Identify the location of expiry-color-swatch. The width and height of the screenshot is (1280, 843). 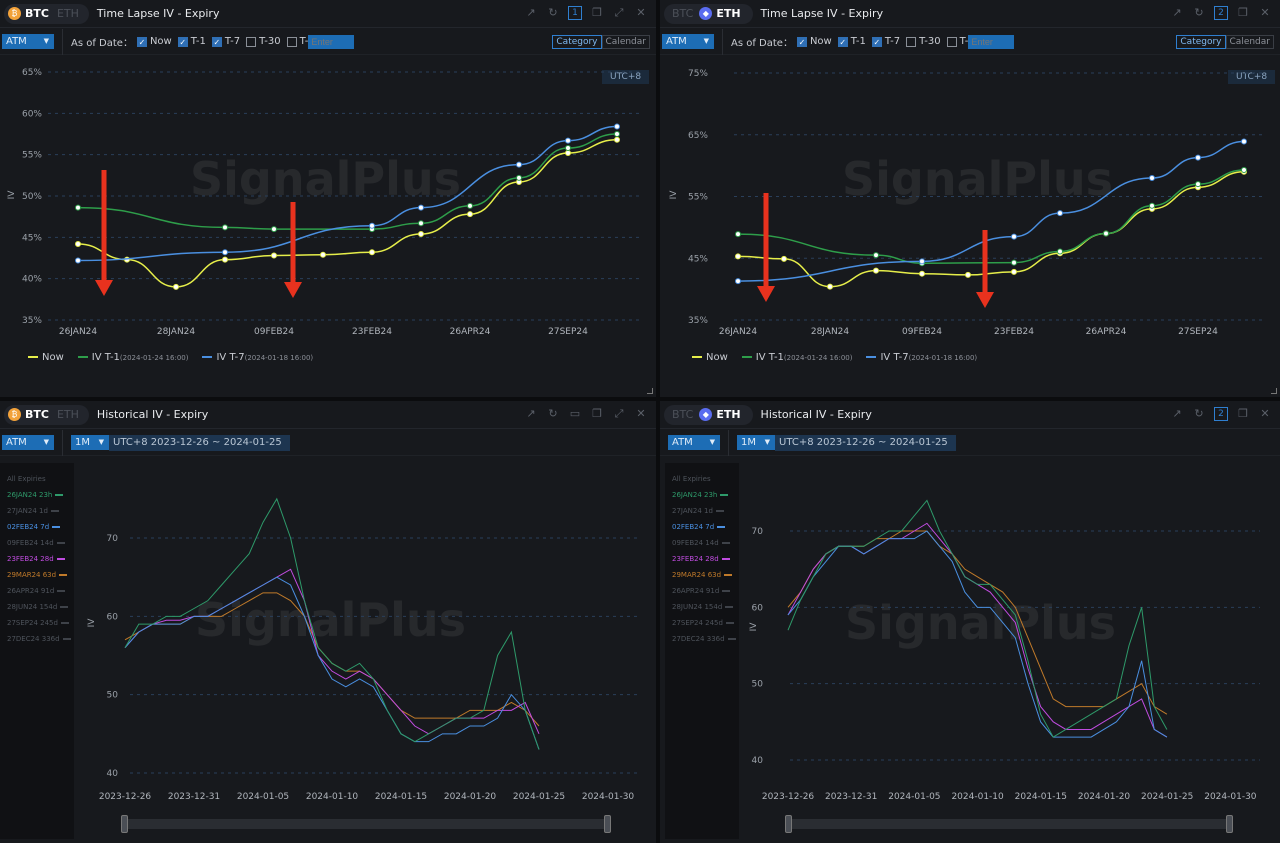
(721, 527).